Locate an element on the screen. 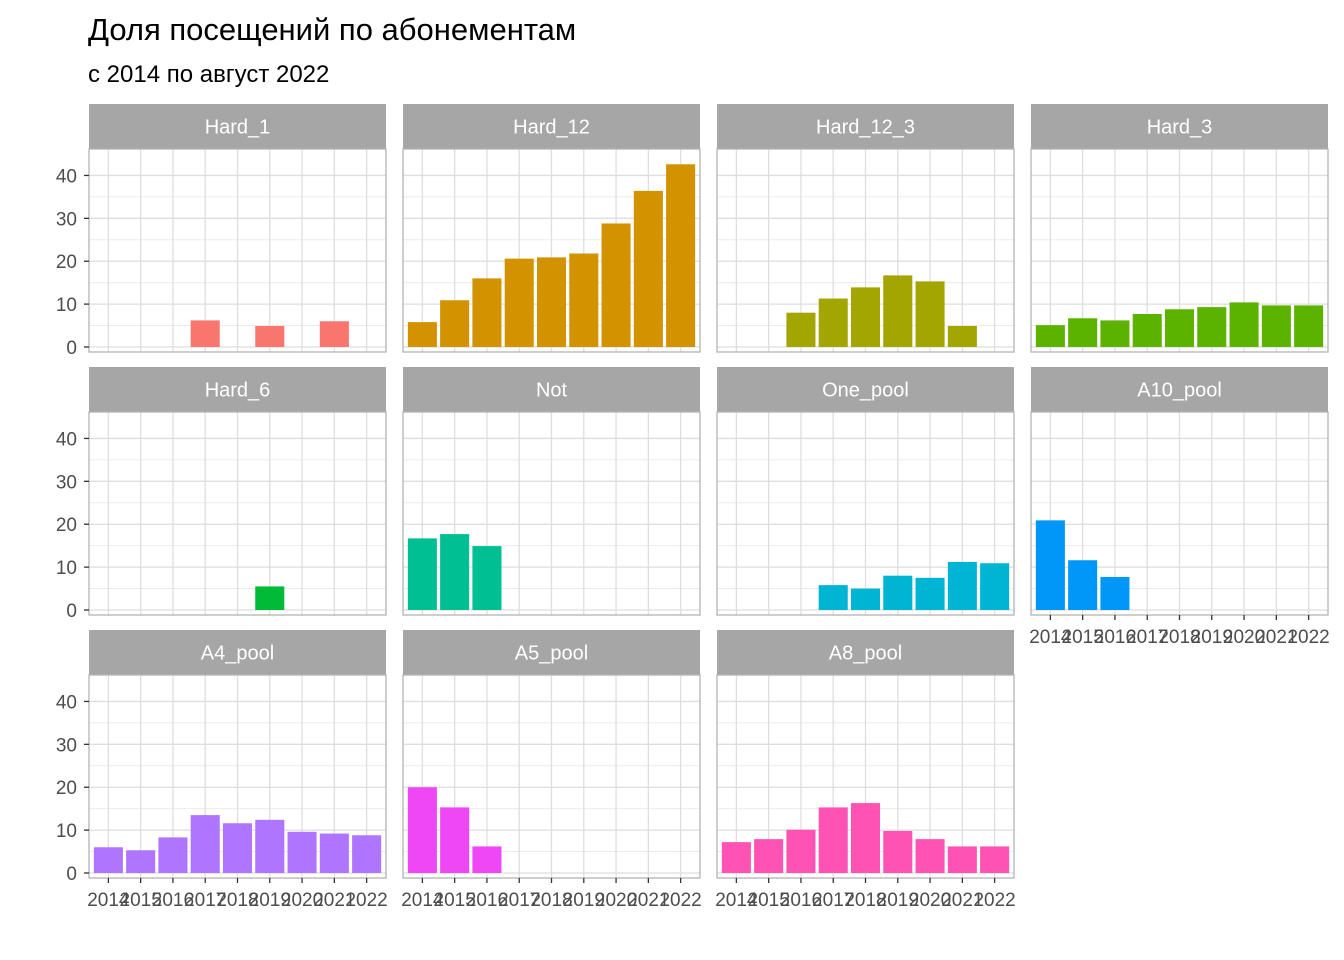 The height and width of the screenshot is (960, 1344). bar-a8-pool-2016 is located at coordinates (801, 851).